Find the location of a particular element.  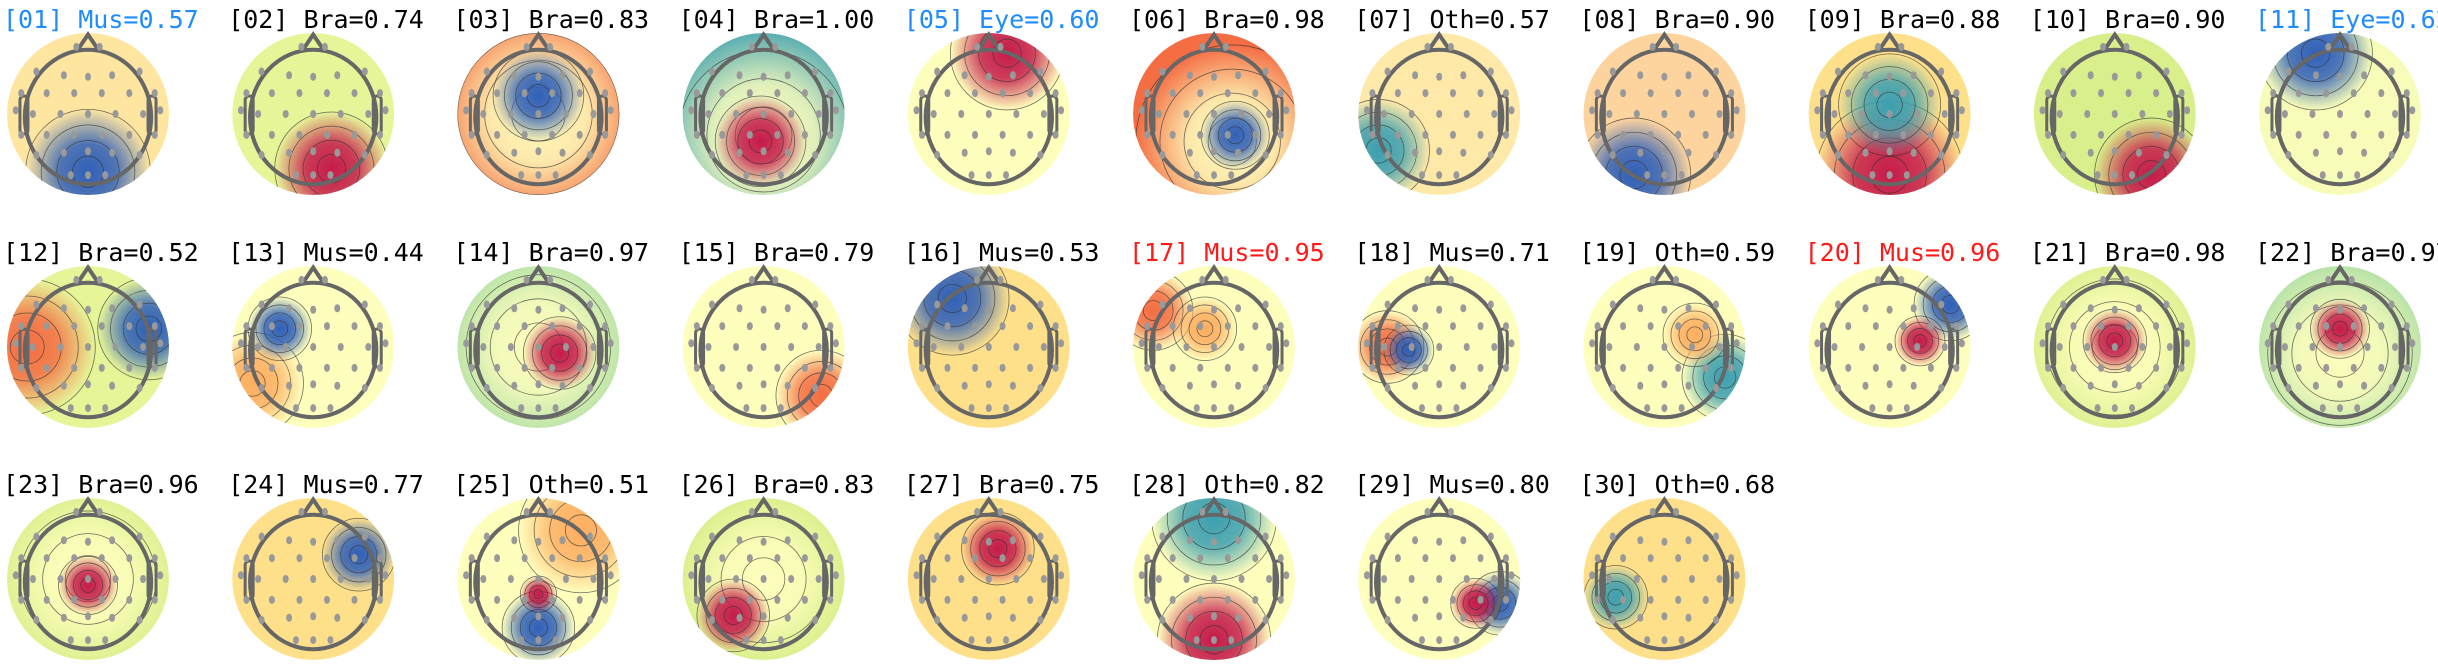

component-label: [13] Mus=0.44 is located at coordinates (326, 252).